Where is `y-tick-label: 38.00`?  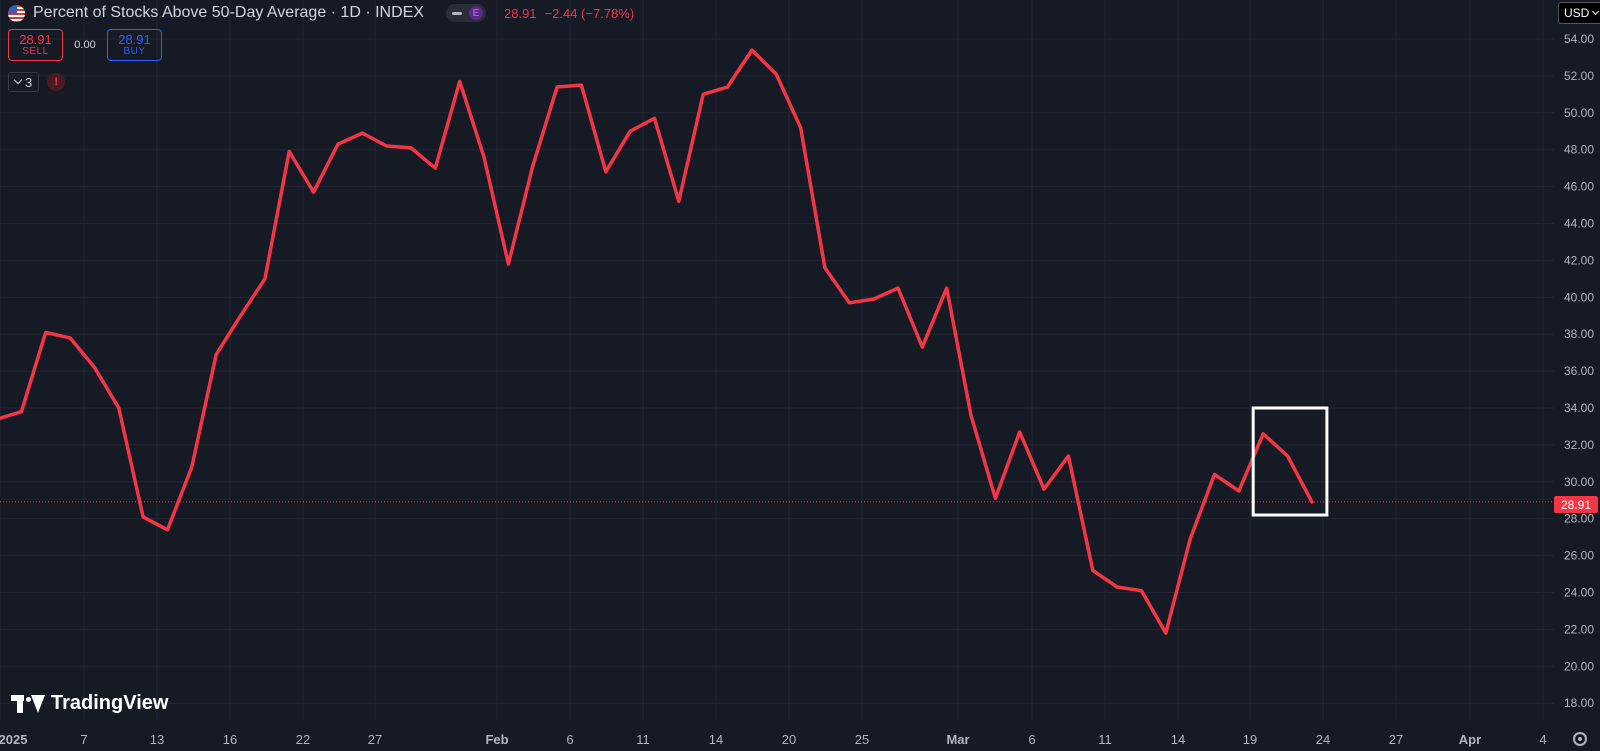
y-tick-label: 38.00 is located at coordinates (1579, 334).